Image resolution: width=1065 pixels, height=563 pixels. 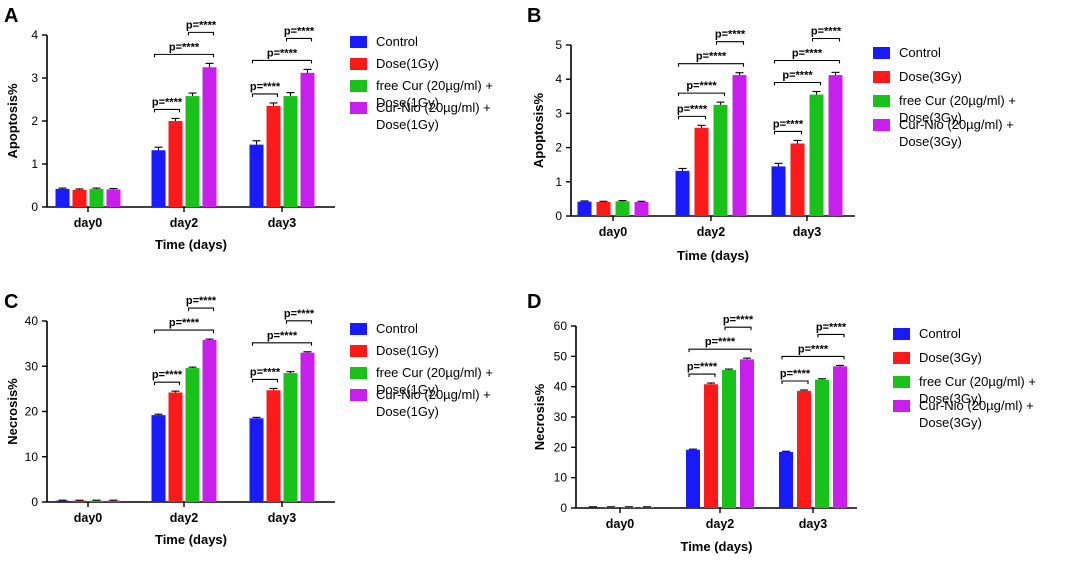 What do you see at coordinates (561, 356) in the screenshot?
I see `y-tick-label: 50` at bounding box center [561, 356].